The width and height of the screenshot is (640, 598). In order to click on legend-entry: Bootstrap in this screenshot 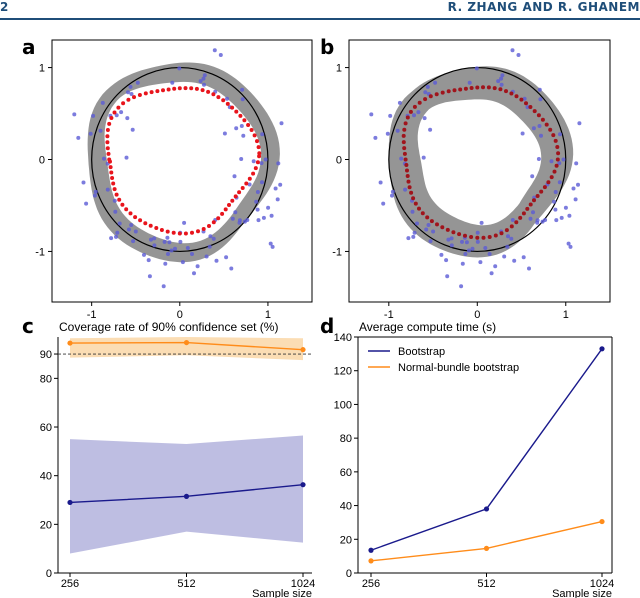, I will do `click(421, 352)`.